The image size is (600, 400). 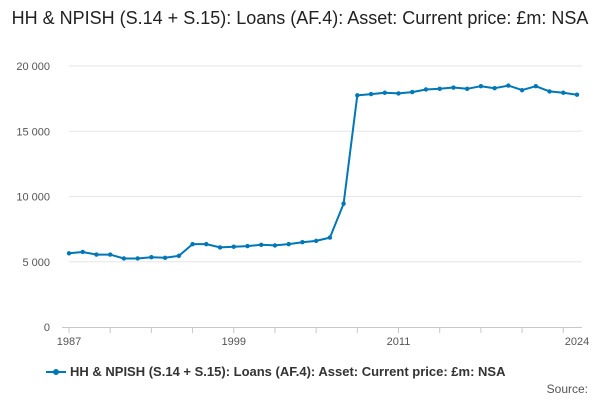 What do you see at coordinates (234, 342) in the screenshot?
I see `x-tick-label: 1999` at bounding box center [234, 342].